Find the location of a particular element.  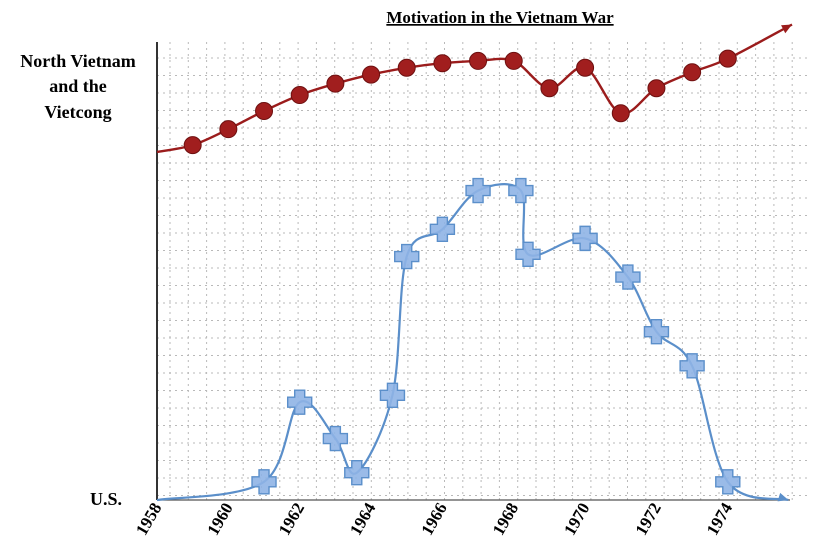

y-label-top-line-3: Vietcong is located at coordinates (77, 112).